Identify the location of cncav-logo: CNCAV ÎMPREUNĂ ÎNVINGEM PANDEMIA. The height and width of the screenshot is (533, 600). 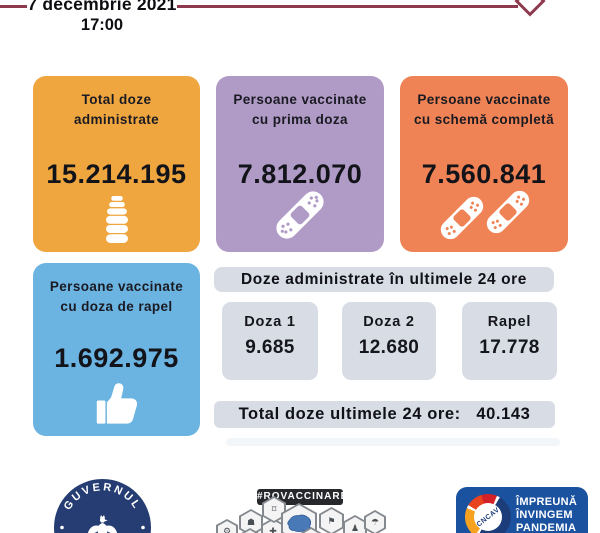
(522, 510).